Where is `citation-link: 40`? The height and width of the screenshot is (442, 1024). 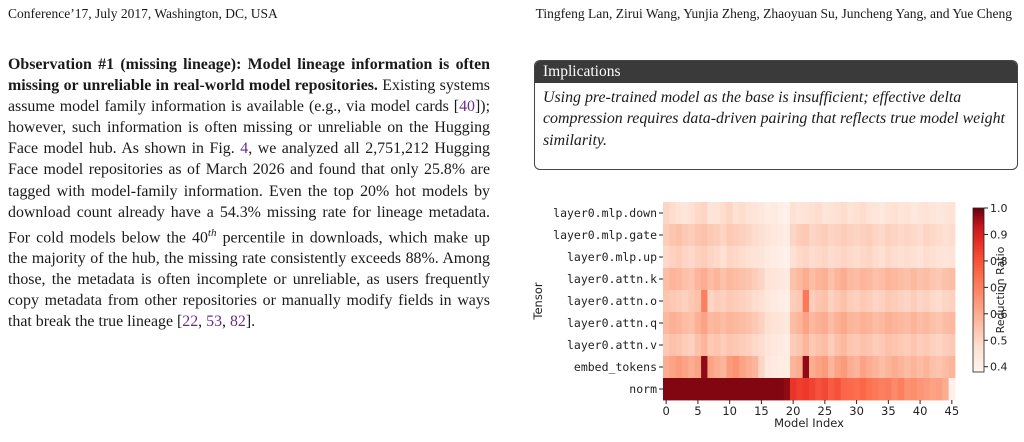 citation-link: 40 is located at coordinates (467, 107).